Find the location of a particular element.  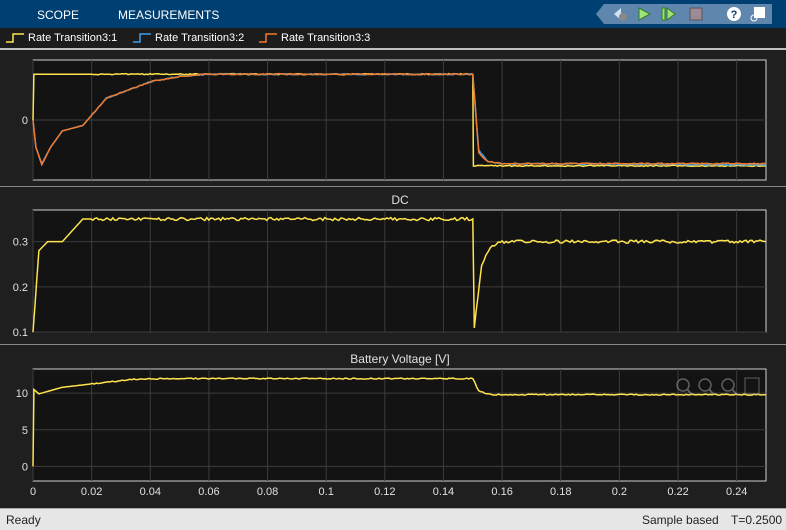

x-tick-label: 0.06 is located at coordinates (208, 492).